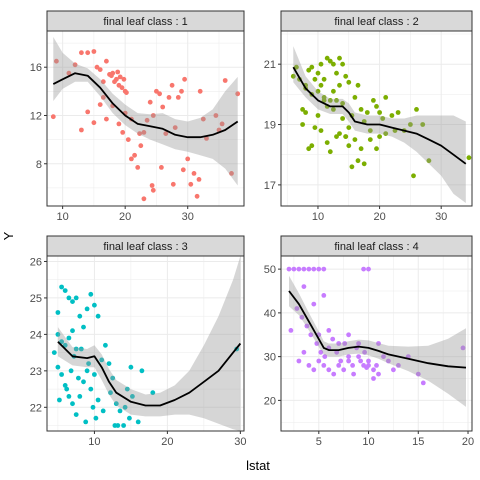  What do you see at coordinates (319, 442) in the screenshot?
I see `x-tick-label: 5` at bounding box center [319, 442].